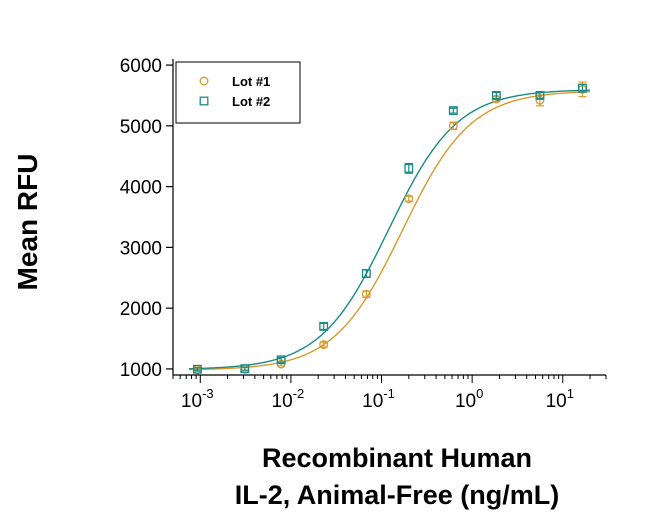 This screenshot has height=522, width=650. I want to click on legend-box, so click(238, 92).